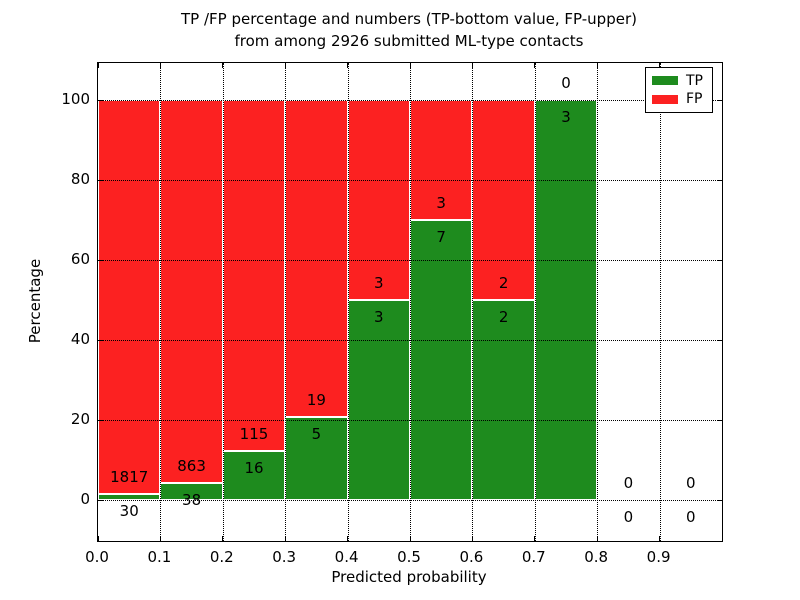 The image size is (800, 600). What do you see at coordinates (665, 81) in the screenshot?
I see `tp-swatch-icon` at bounding box center [665, 81].